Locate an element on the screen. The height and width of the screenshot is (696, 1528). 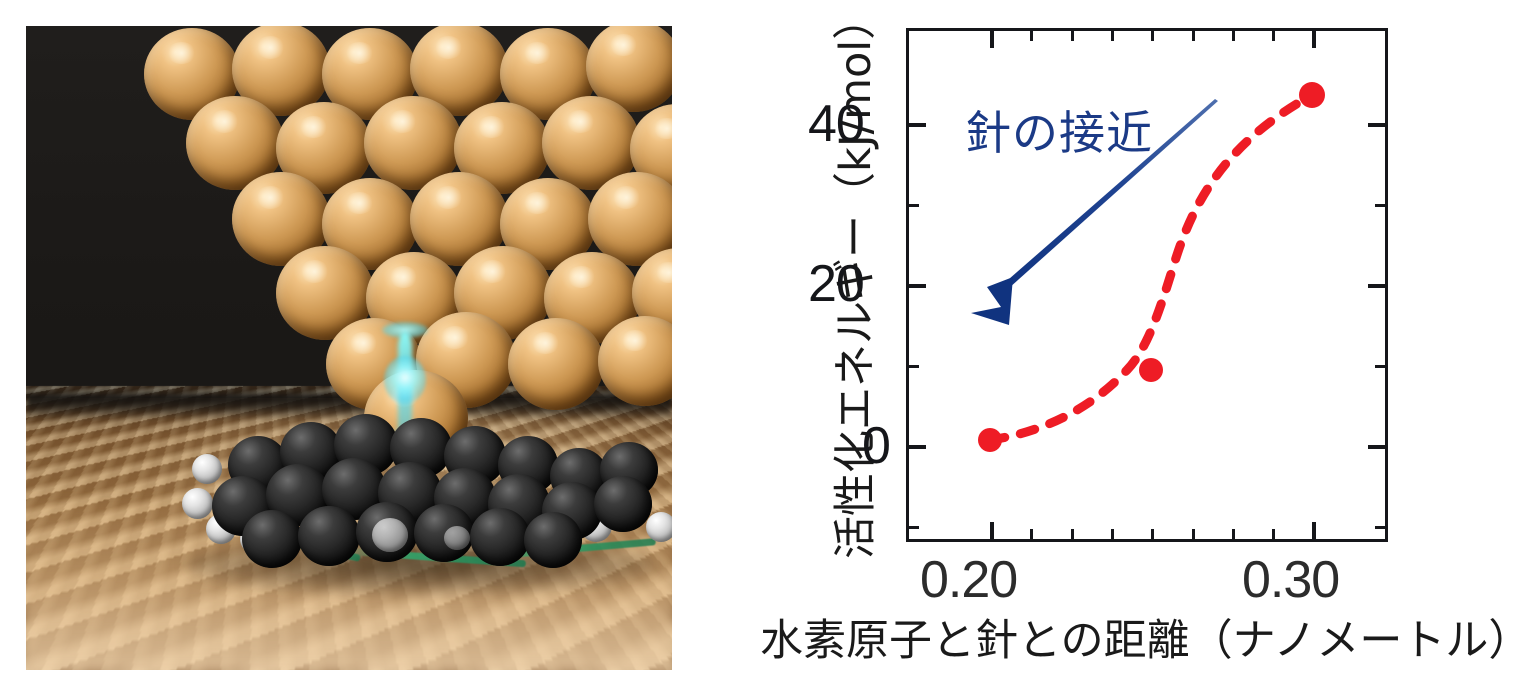
plot-overlay is located at coordinates (1148, 267).